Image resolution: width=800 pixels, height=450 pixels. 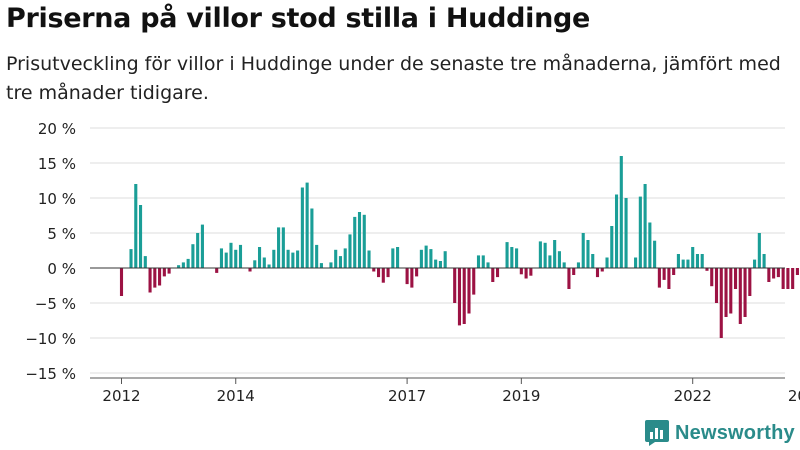 I want to click on y-tick-label: 20 %, so click(x=57, y=129).